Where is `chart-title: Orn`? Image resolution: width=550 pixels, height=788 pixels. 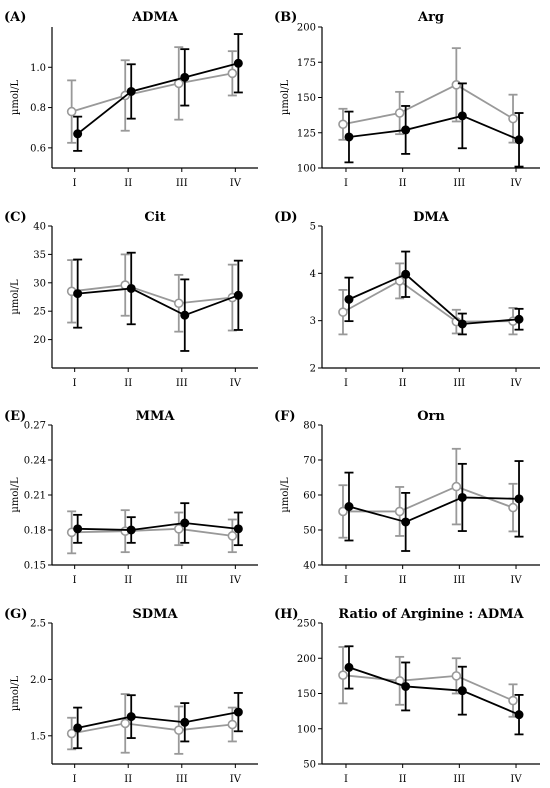 chart-title: Orn is located at coordinates (431, 416).